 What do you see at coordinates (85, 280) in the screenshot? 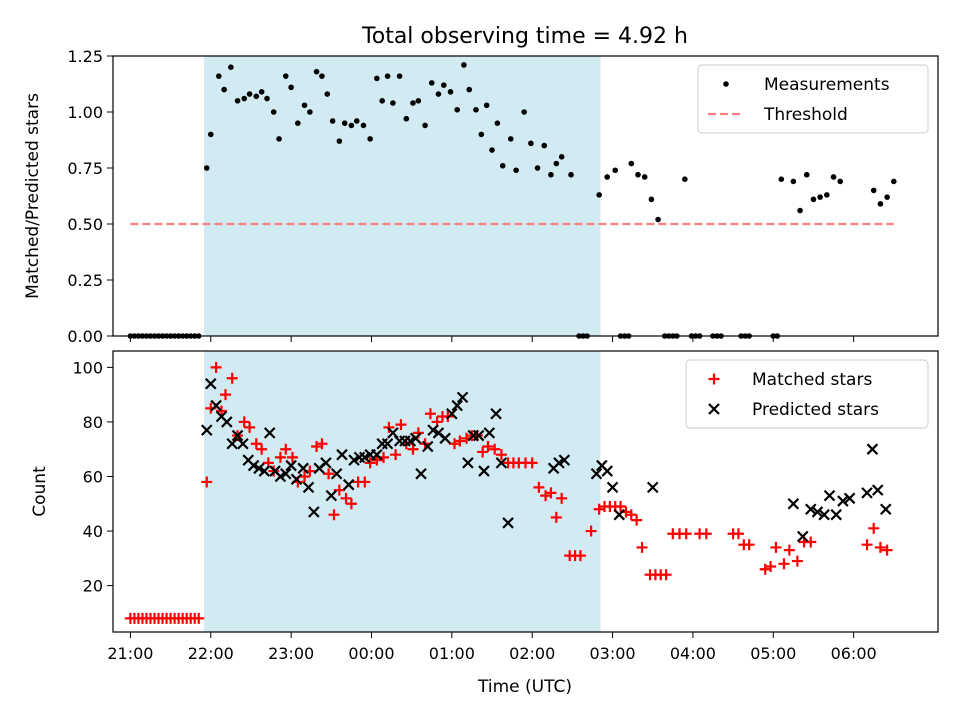
I see `y-tick-label: 0.25` at bounding box center [85, 280].